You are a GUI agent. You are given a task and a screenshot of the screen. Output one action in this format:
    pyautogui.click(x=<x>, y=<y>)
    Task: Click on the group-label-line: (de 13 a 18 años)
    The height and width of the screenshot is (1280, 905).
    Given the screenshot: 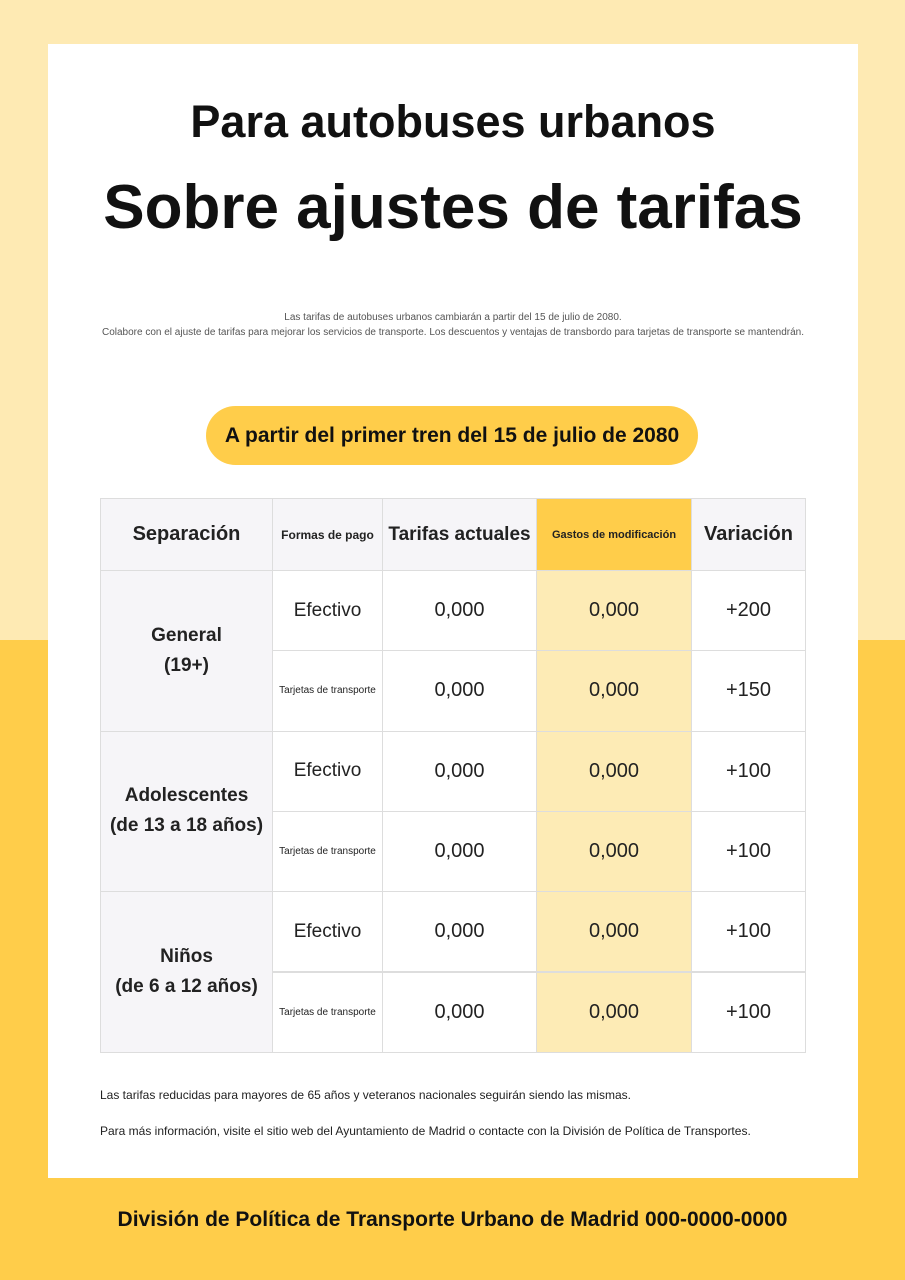 What is the action you would take?
    pyautogui.click(x=186, y=826)
    